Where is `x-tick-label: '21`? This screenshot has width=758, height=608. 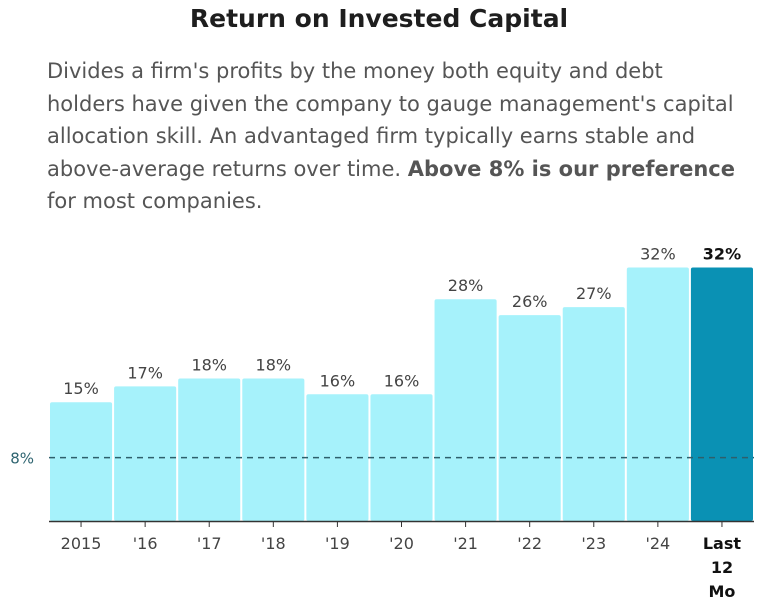 x-tick-label: '21 is located at coordinates (465, 543).